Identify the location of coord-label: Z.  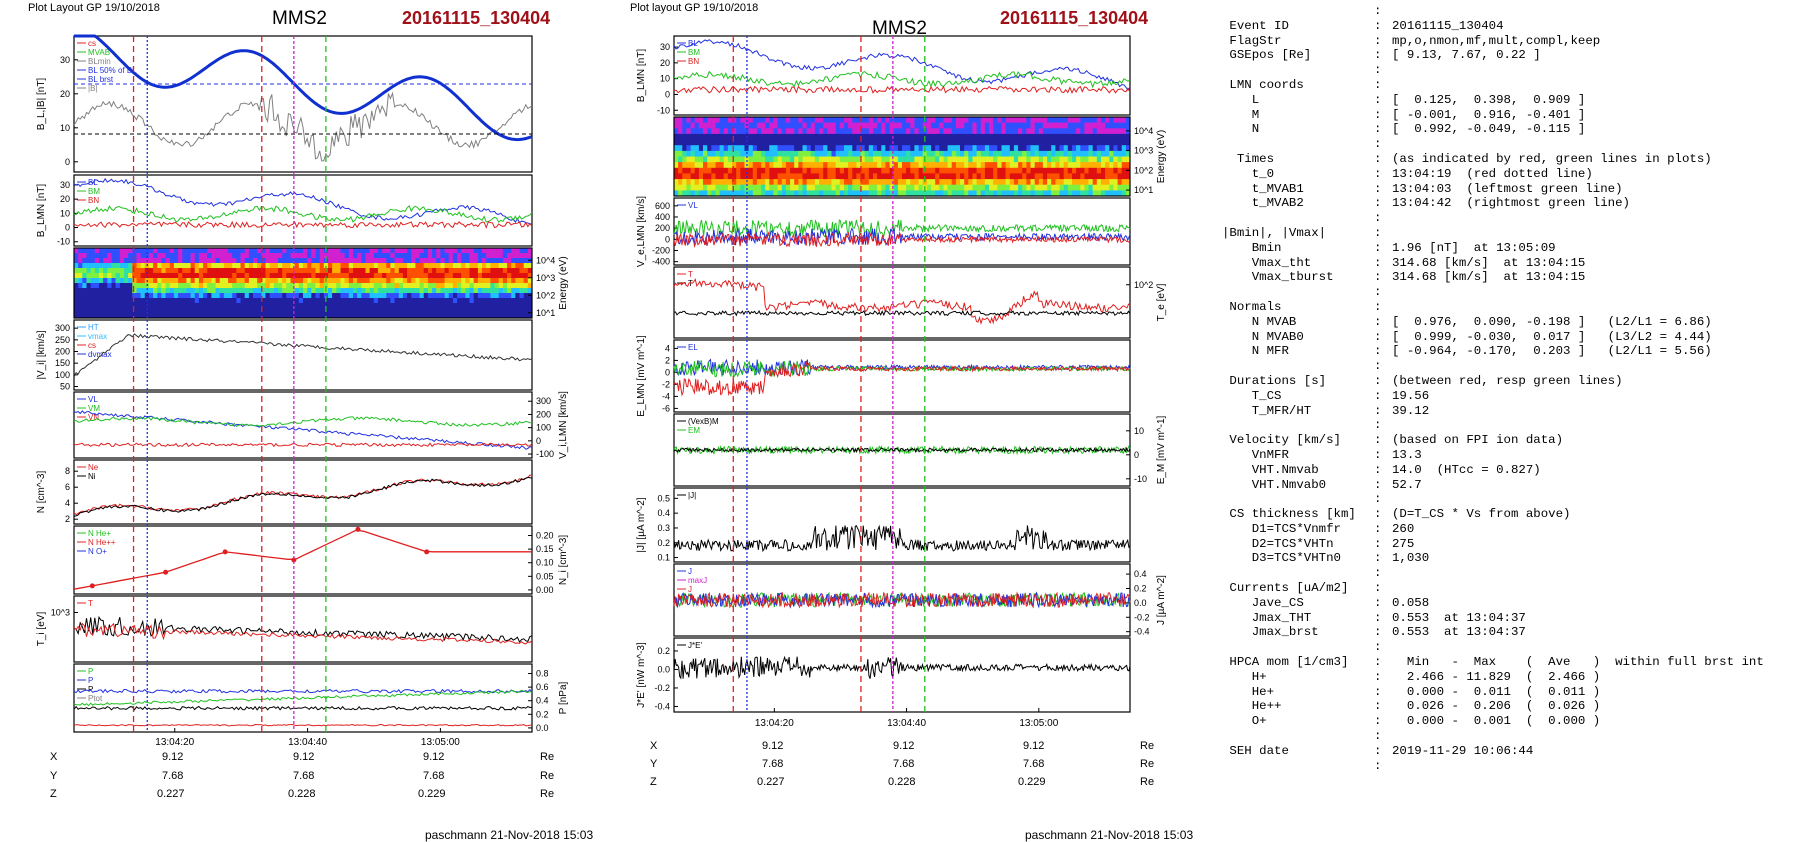
(53, 794).